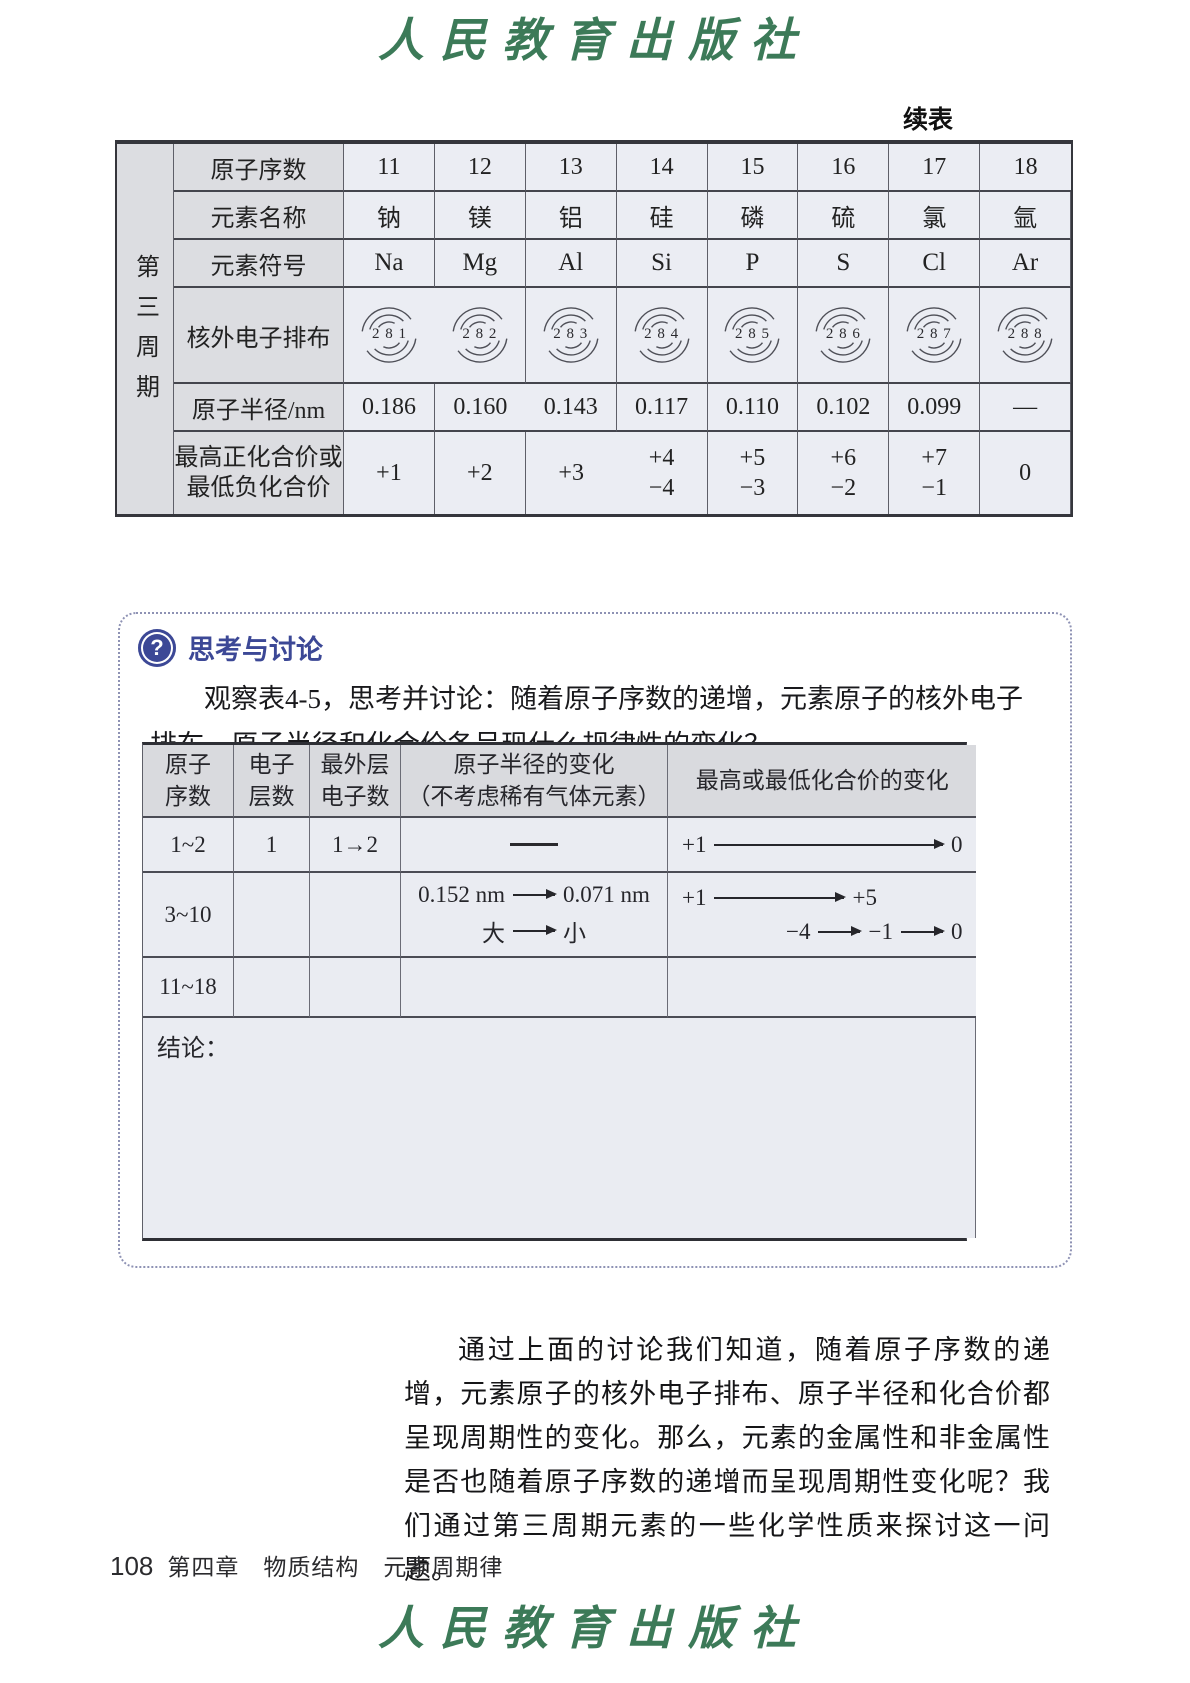  What do you see at coordinates (935, 168) in the screenshot?
I see `atomic-number: 17` at bounding box center [935, 168].